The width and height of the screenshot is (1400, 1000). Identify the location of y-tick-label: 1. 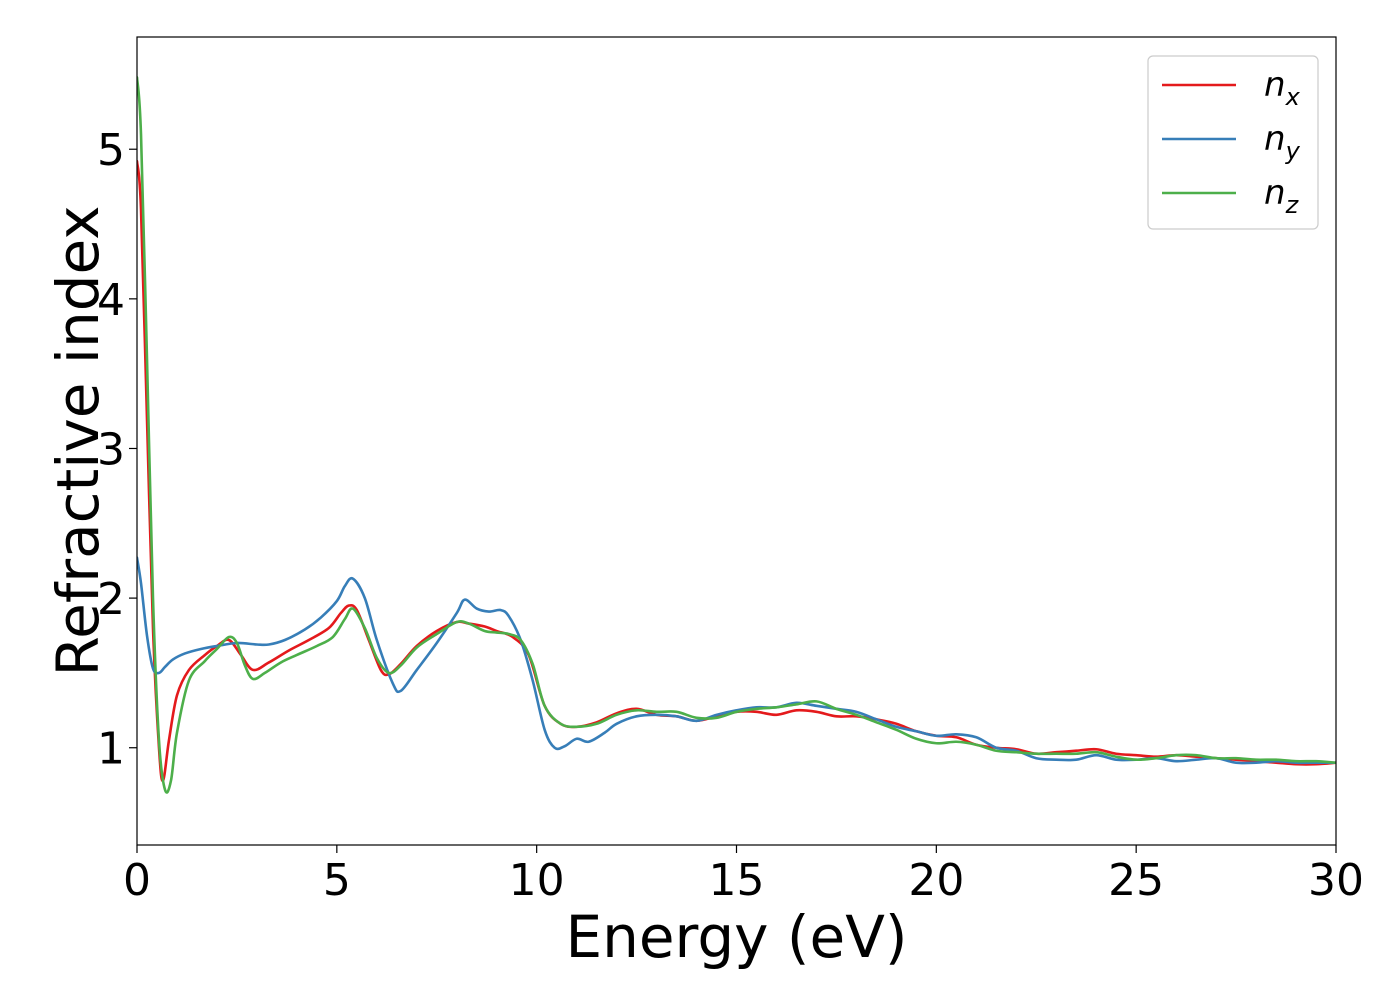
(111, 749).